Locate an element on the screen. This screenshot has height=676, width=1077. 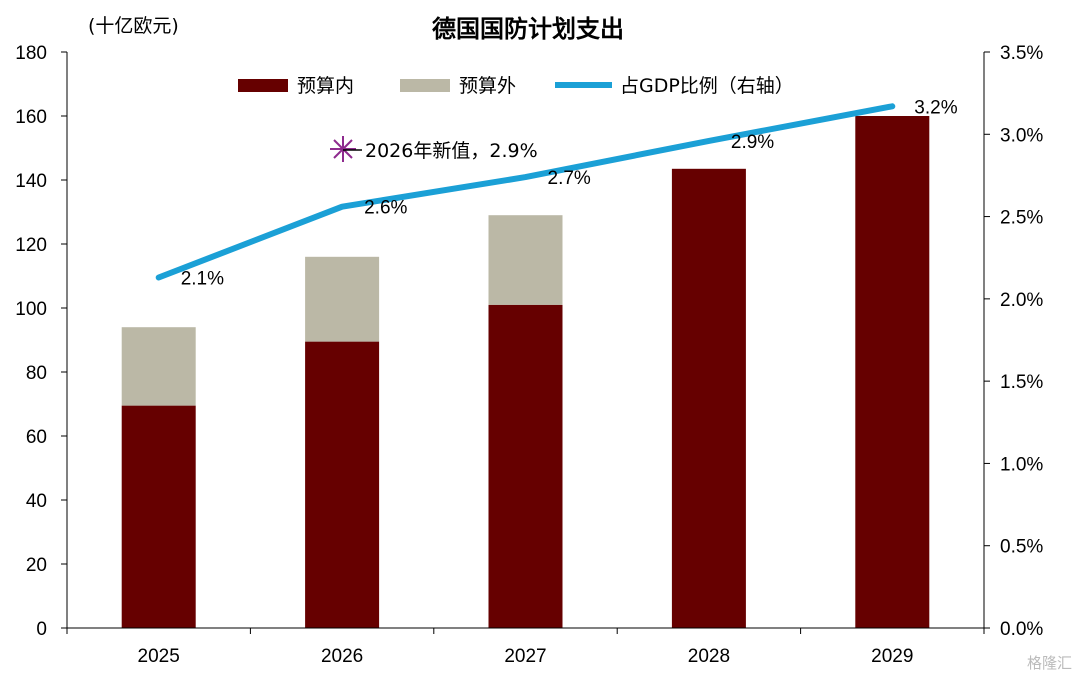
x-tick-label-2025: 2025 is located at coordinates (159, 656).